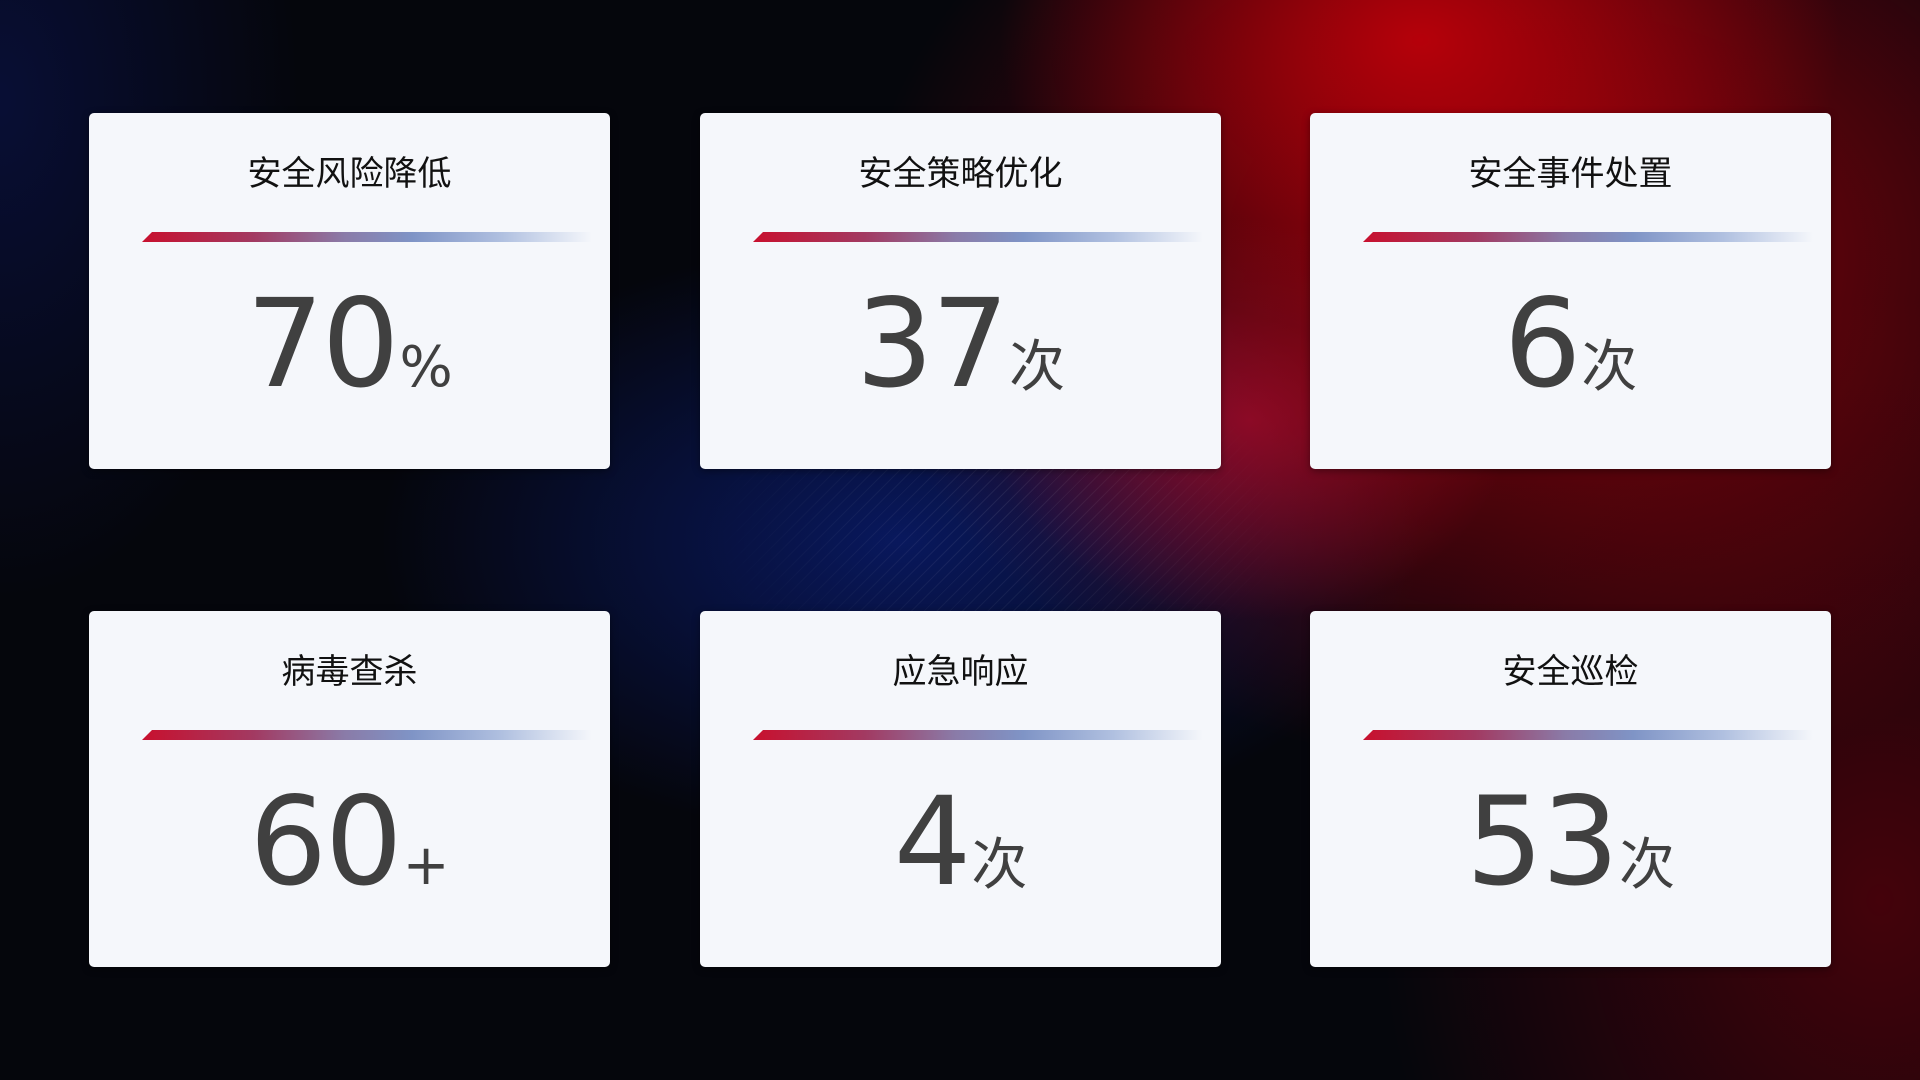  I want to click on value-number: 60, so click(325, 842).